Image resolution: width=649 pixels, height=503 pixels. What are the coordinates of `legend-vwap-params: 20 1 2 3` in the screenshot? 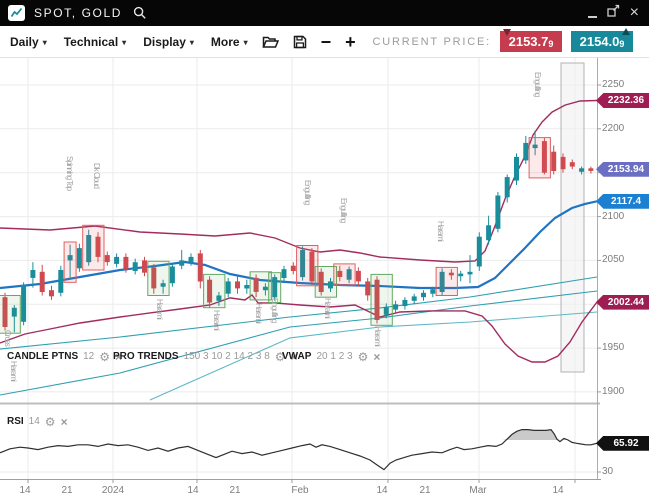 It's located at (334, 356).